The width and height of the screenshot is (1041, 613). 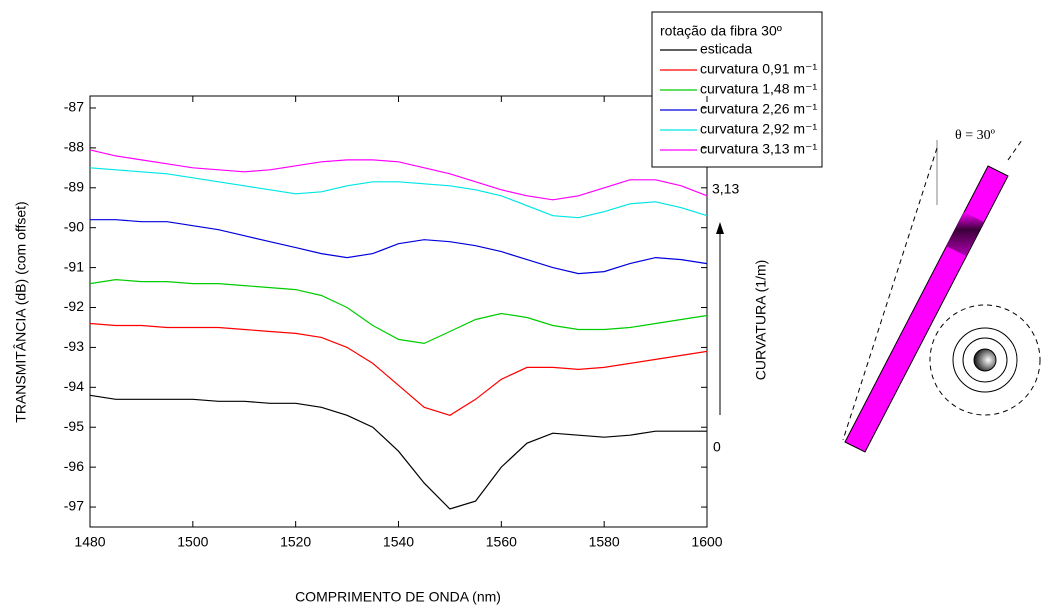 What do you see at coordinates (74, 306) in the screenshot?
I see `y-tick-label: -92` at bounding box center [74, 306].